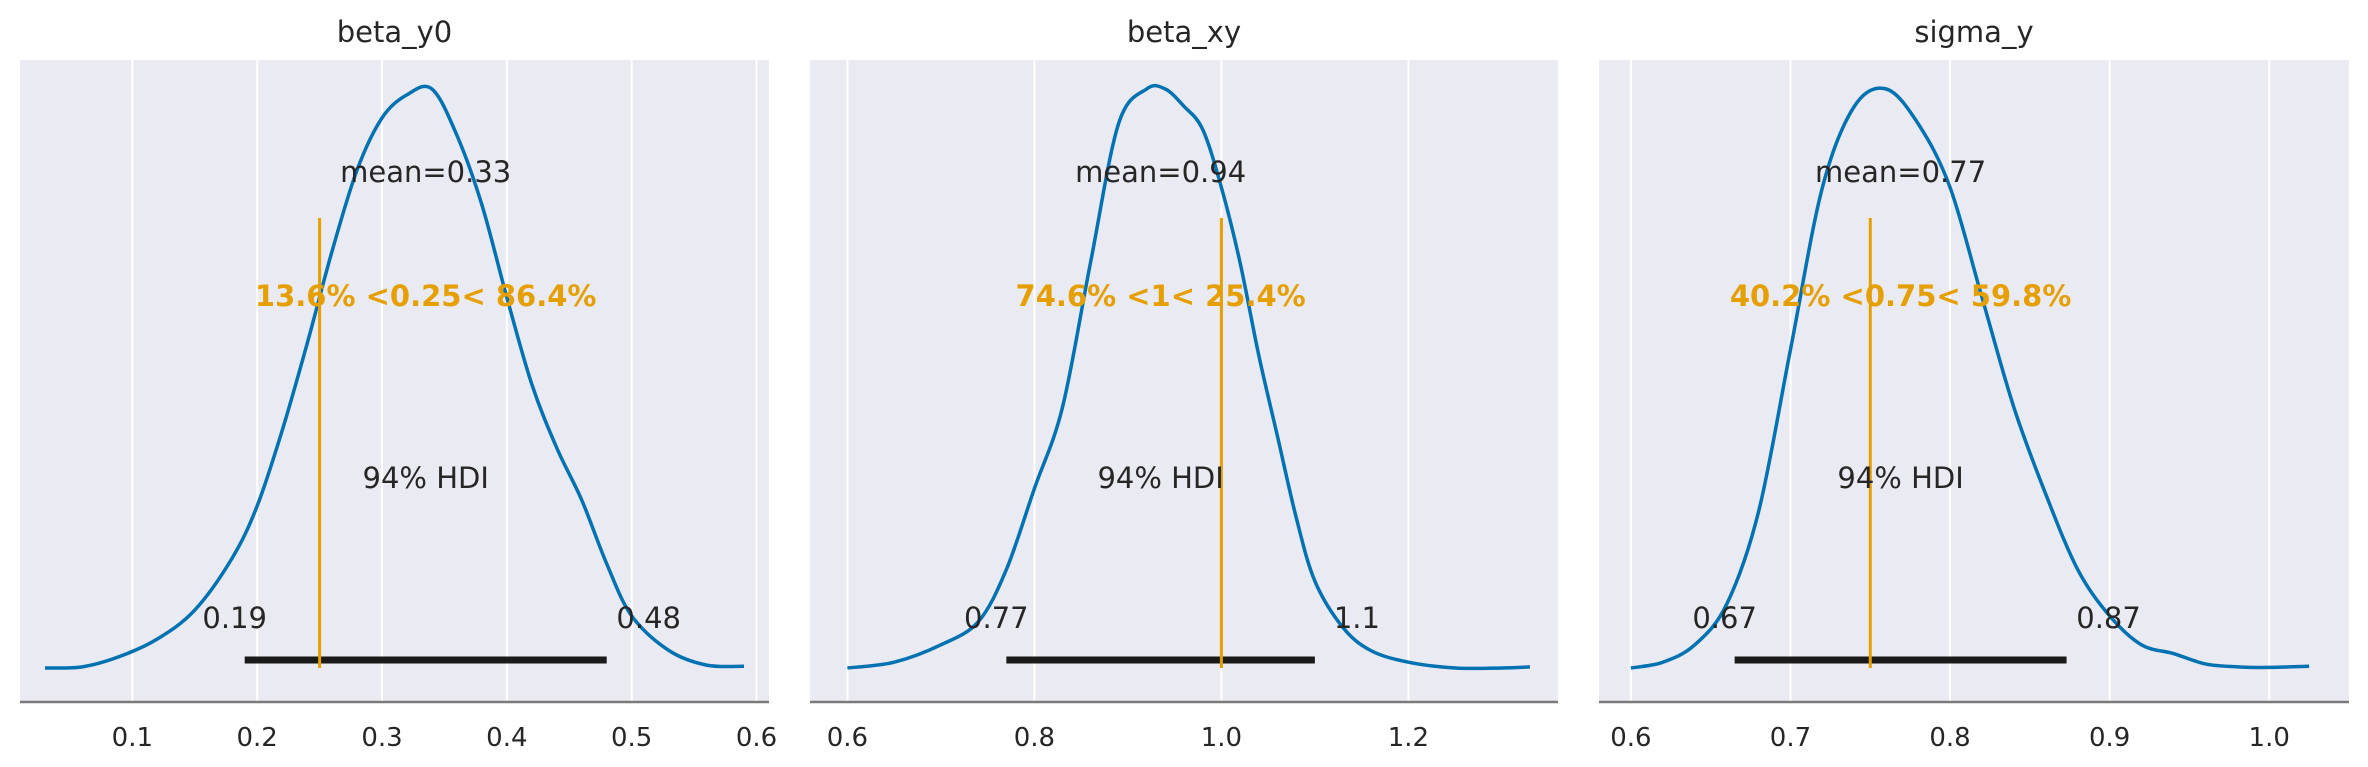 This screenshot has height=767, width=2368. Describe the element at coordinates (648, 618) in the screenshot. I see `hdi-high-label: 0.48` at that location.